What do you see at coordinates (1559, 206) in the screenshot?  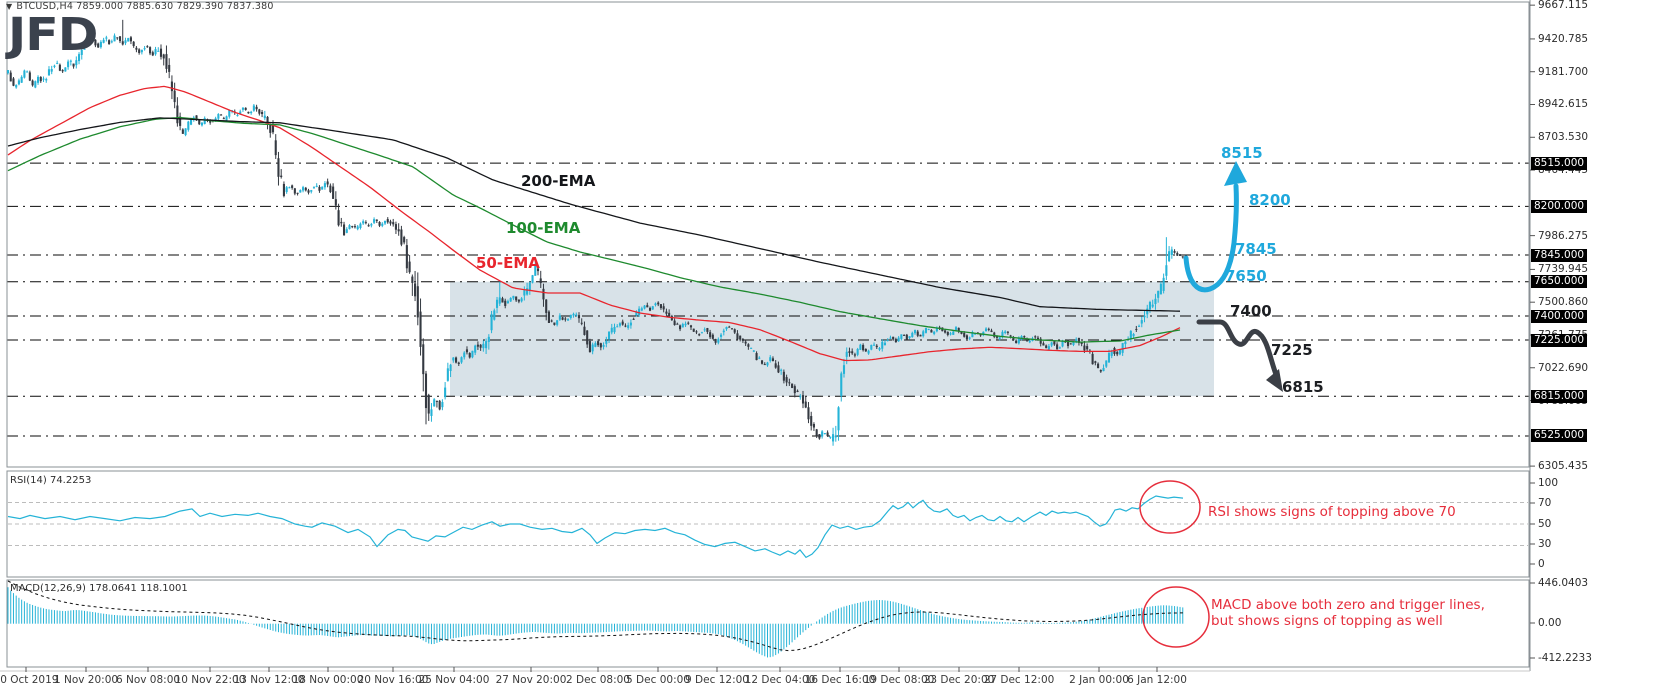 I see `price-axis-label-highlight: 8200.000` at bounding box center [1559, 206].